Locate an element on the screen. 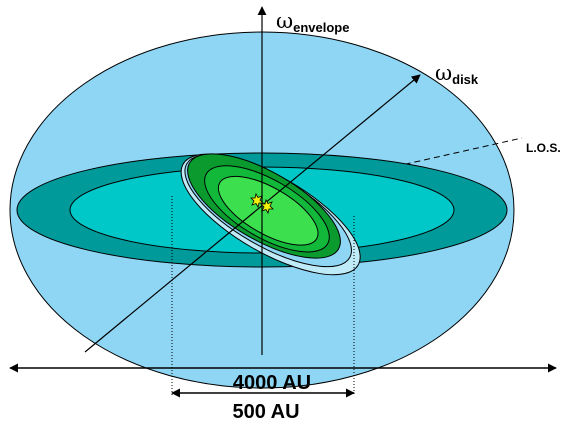 The width and height of the screenshot is (573, 425). envelope-omega-label: ωenvelope is located at coordinates (312, 22).